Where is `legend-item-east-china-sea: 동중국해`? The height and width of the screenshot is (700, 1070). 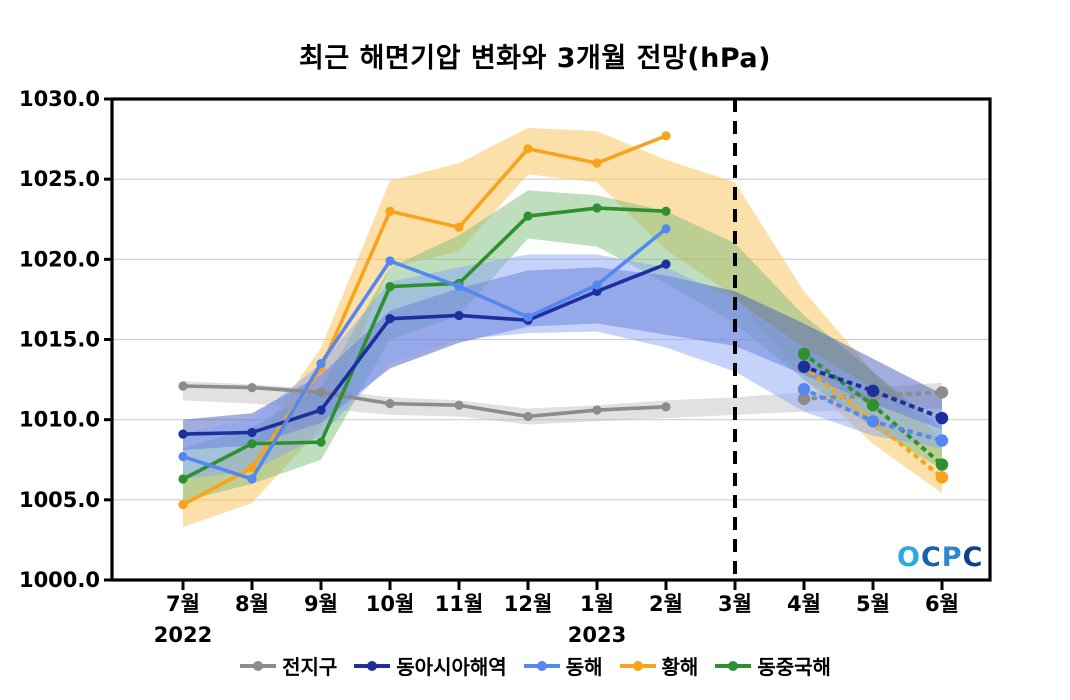
legend-item-east-china-sea: 동중국해 is located at coordinates (772, 665).